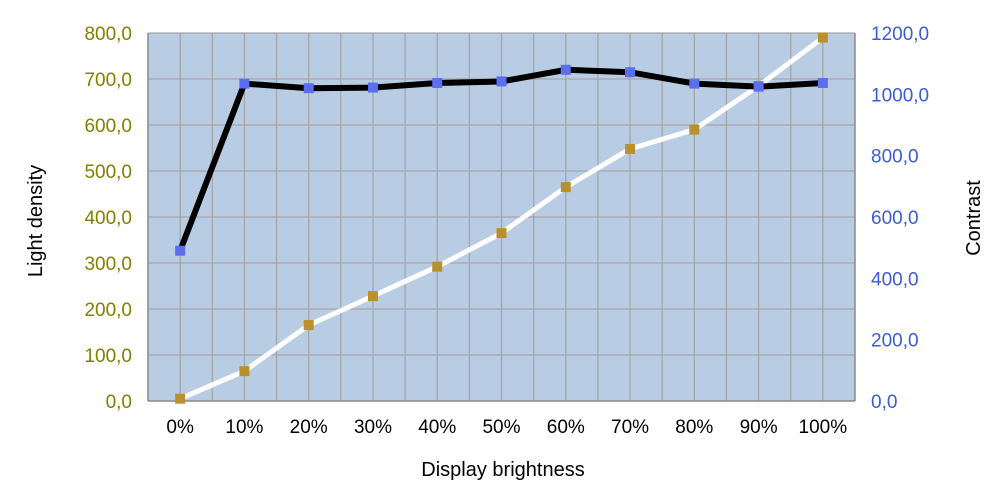  What do you see at coordinates (108, 126) in the screenshot?
I see `left-tick-label: 600,0` at bounding box center [108, 126].